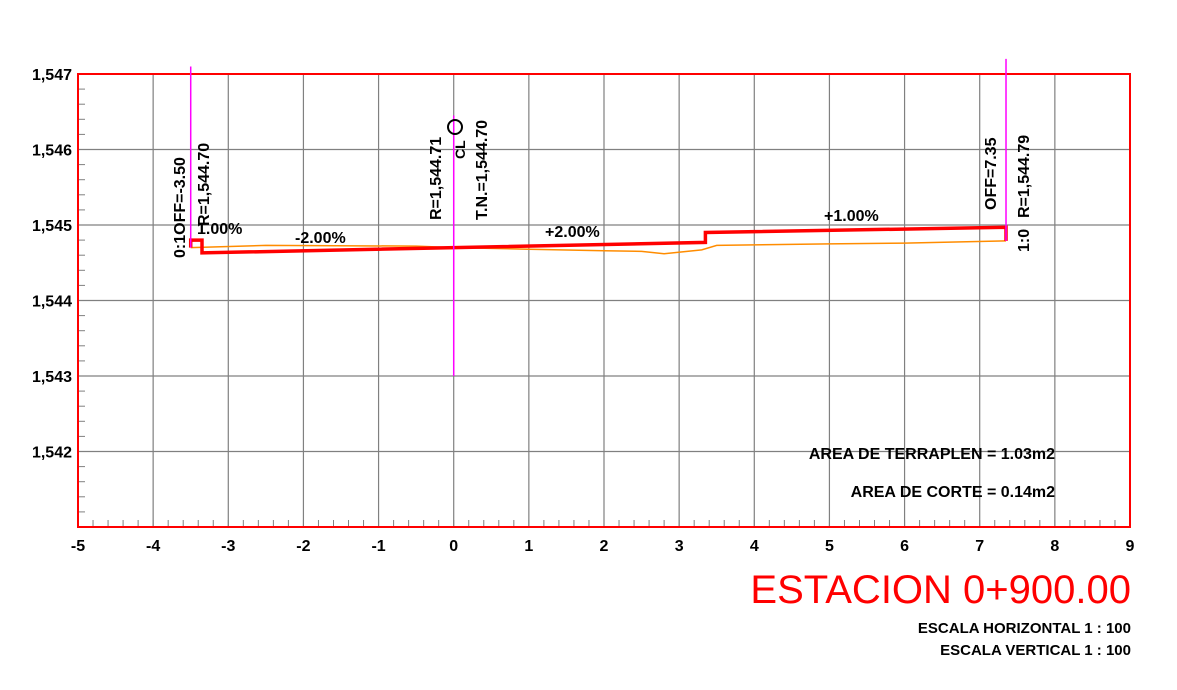 This screenshot has width=1177, height=690. Describe the element at coordinates (932, 454) in the screenshot. I see `fill-area-label: AREA DE TERRAPLEN = 1.03m2` at that location.